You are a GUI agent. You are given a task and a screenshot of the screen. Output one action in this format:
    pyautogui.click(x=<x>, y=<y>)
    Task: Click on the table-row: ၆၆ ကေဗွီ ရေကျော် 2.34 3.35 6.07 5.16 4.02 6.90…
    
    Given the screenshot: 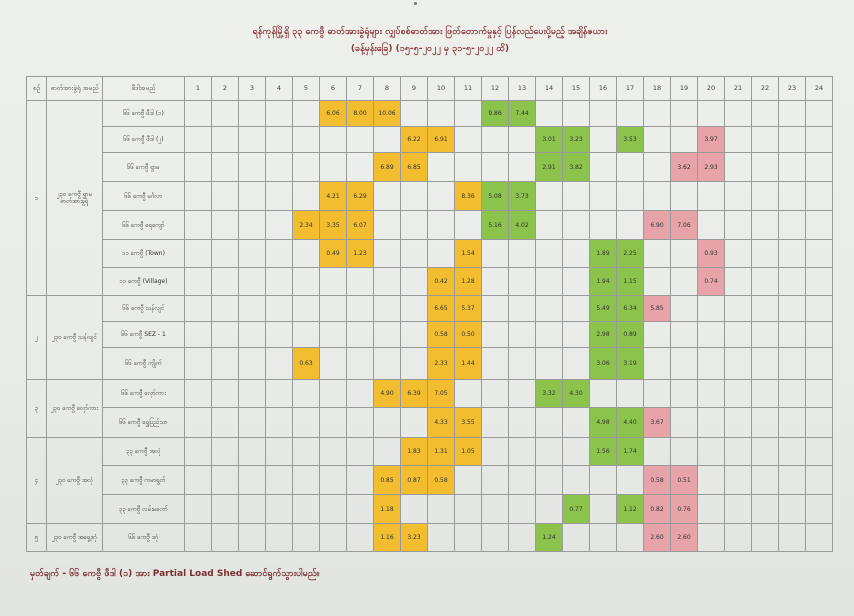 What is the action you would take?
    pyautogui.click(x=430, y=225)
    